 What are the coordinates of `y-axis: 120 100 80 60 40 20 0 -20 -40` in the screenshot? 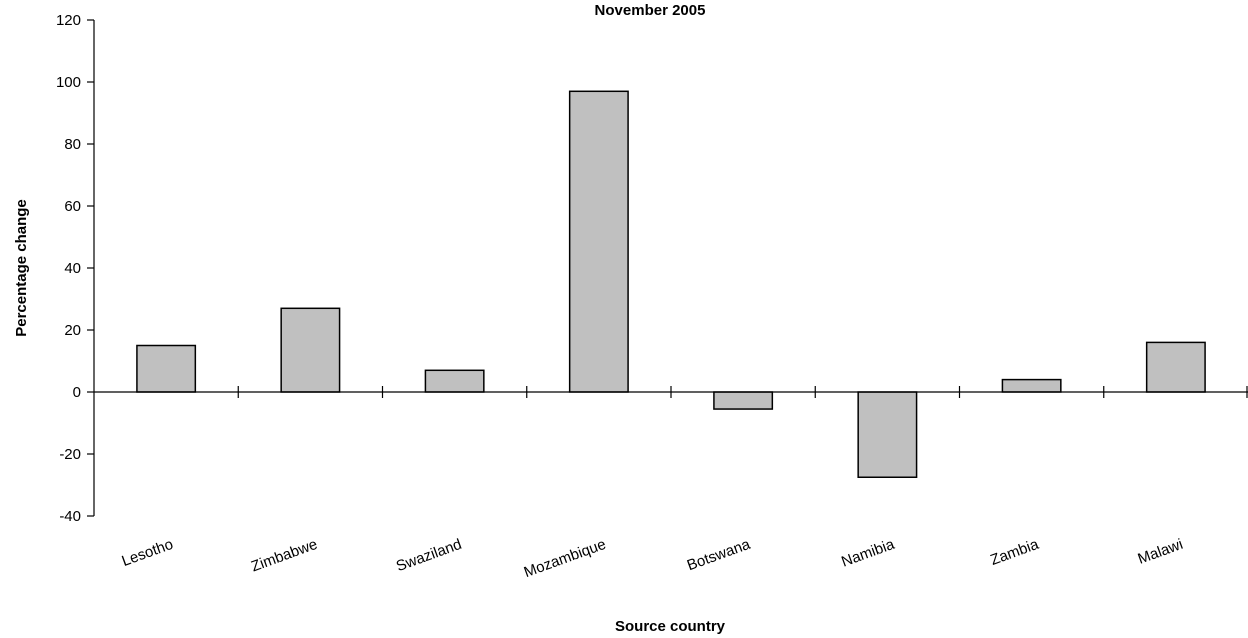 It's located at (75, 268).